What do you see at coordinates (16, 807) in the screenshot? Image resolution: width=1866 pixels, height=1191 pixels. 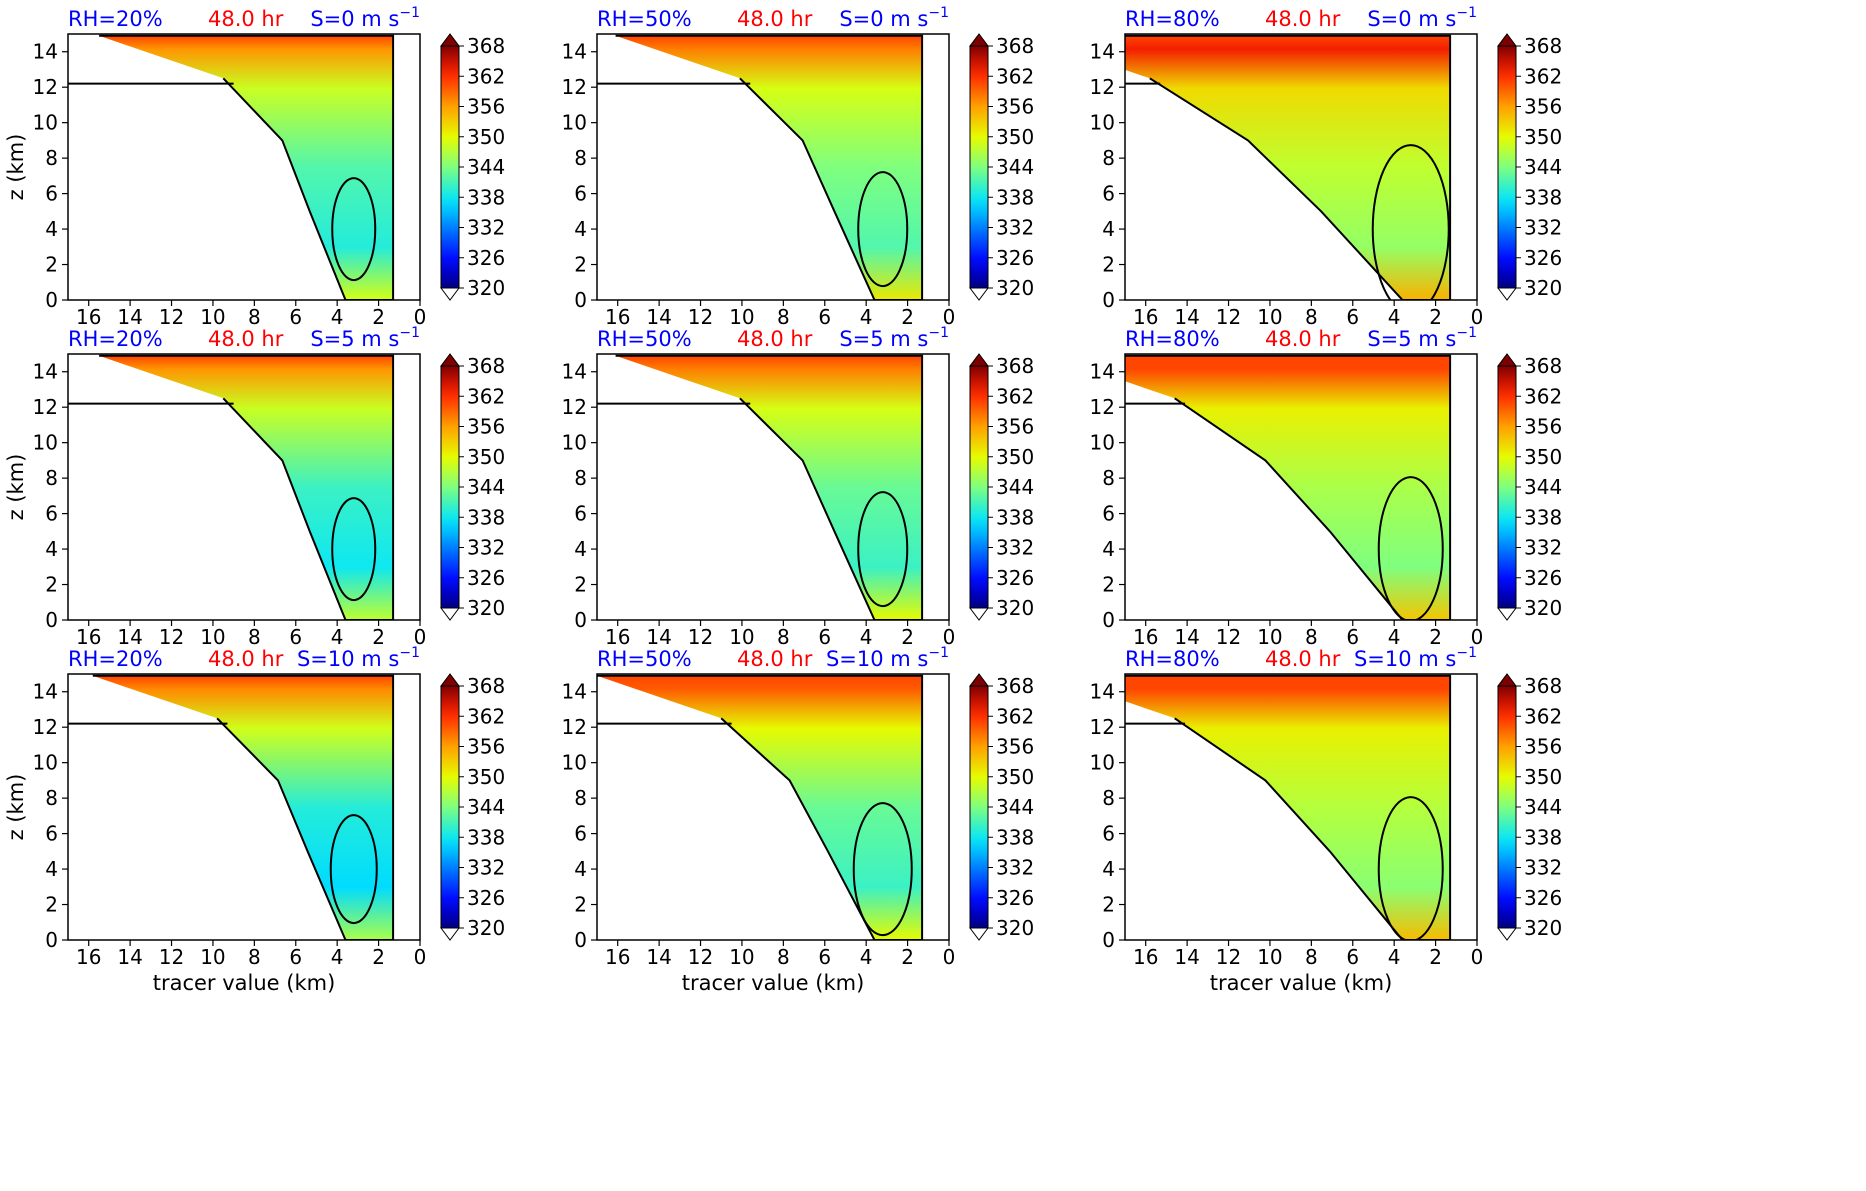 I see `y-axis-label: z (km)` at bounding box center [16, 807].